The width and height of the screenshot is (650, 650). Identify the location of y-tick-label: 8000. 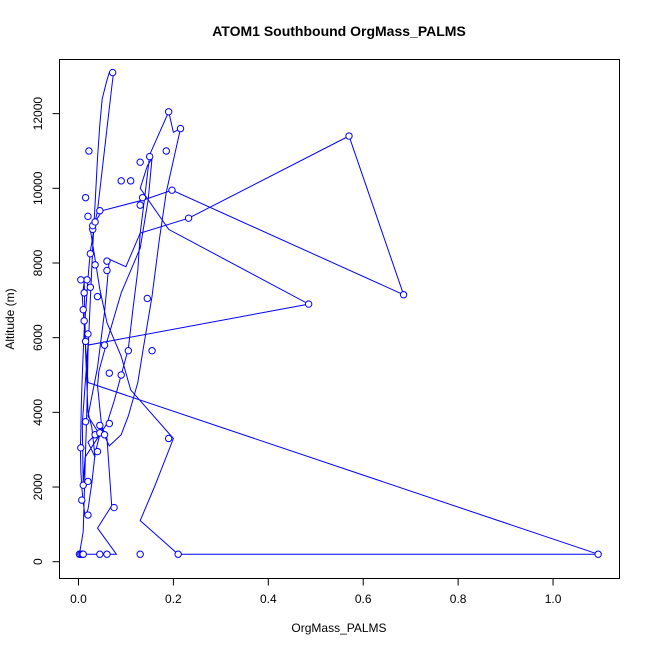
(38, 262).